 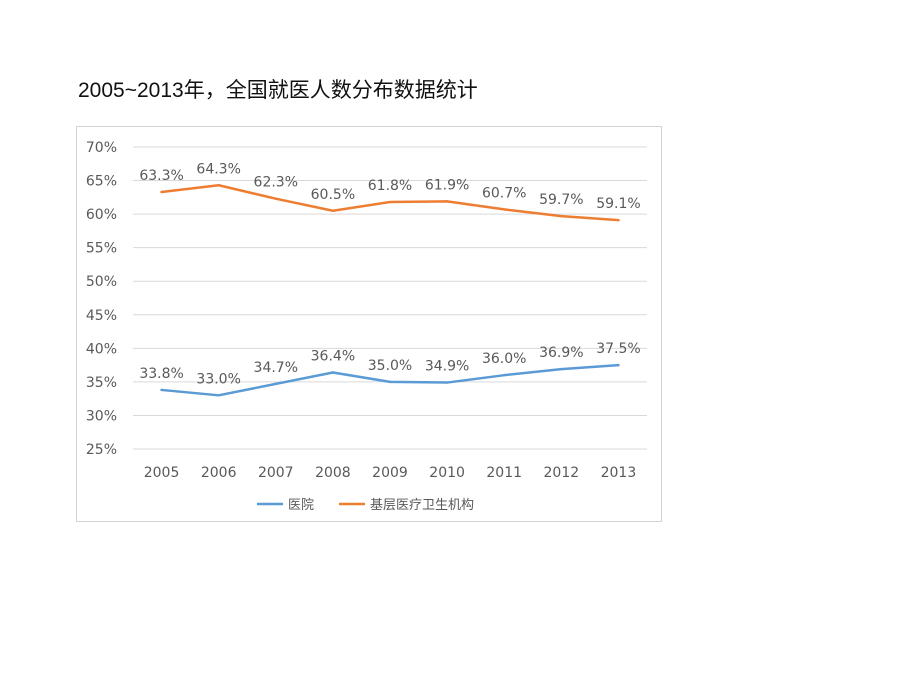 I want to click on x-tick-label: 2005, so click(x=162, y=473).